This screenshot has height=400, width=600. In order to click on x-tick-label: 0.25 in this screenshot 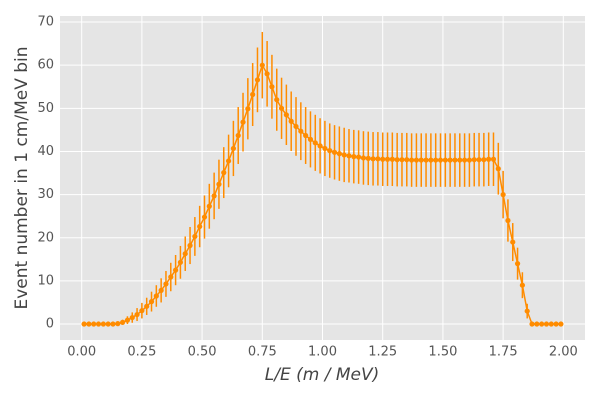, I will do `click(141, 352)`.